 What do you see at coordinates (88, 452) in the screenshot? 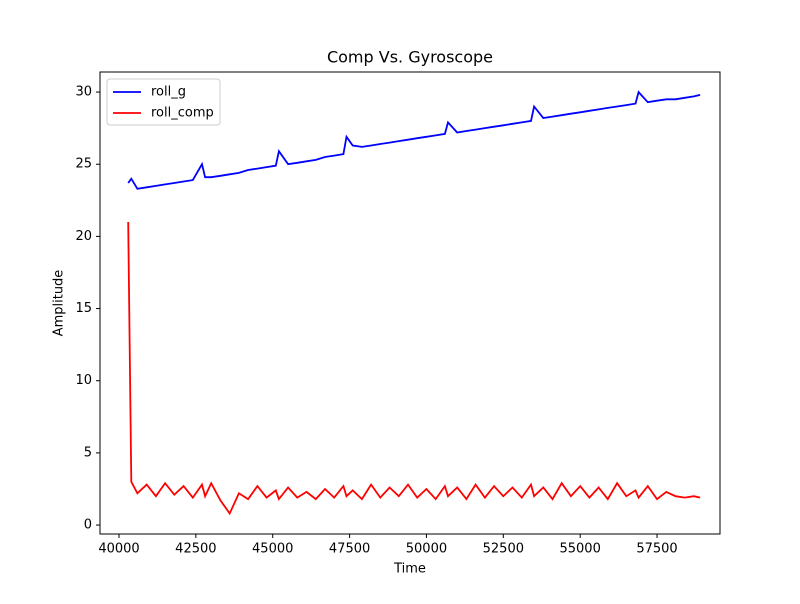
I see `y-tick-label: 5` at bounding box center [88, 452].